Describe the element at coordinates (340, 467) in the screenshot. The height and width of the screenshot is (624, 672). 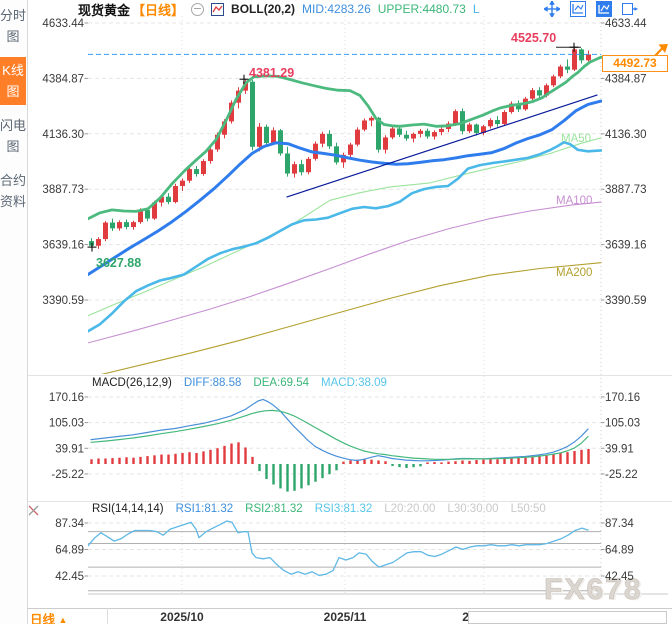
I see `macd-histogram` at that location.